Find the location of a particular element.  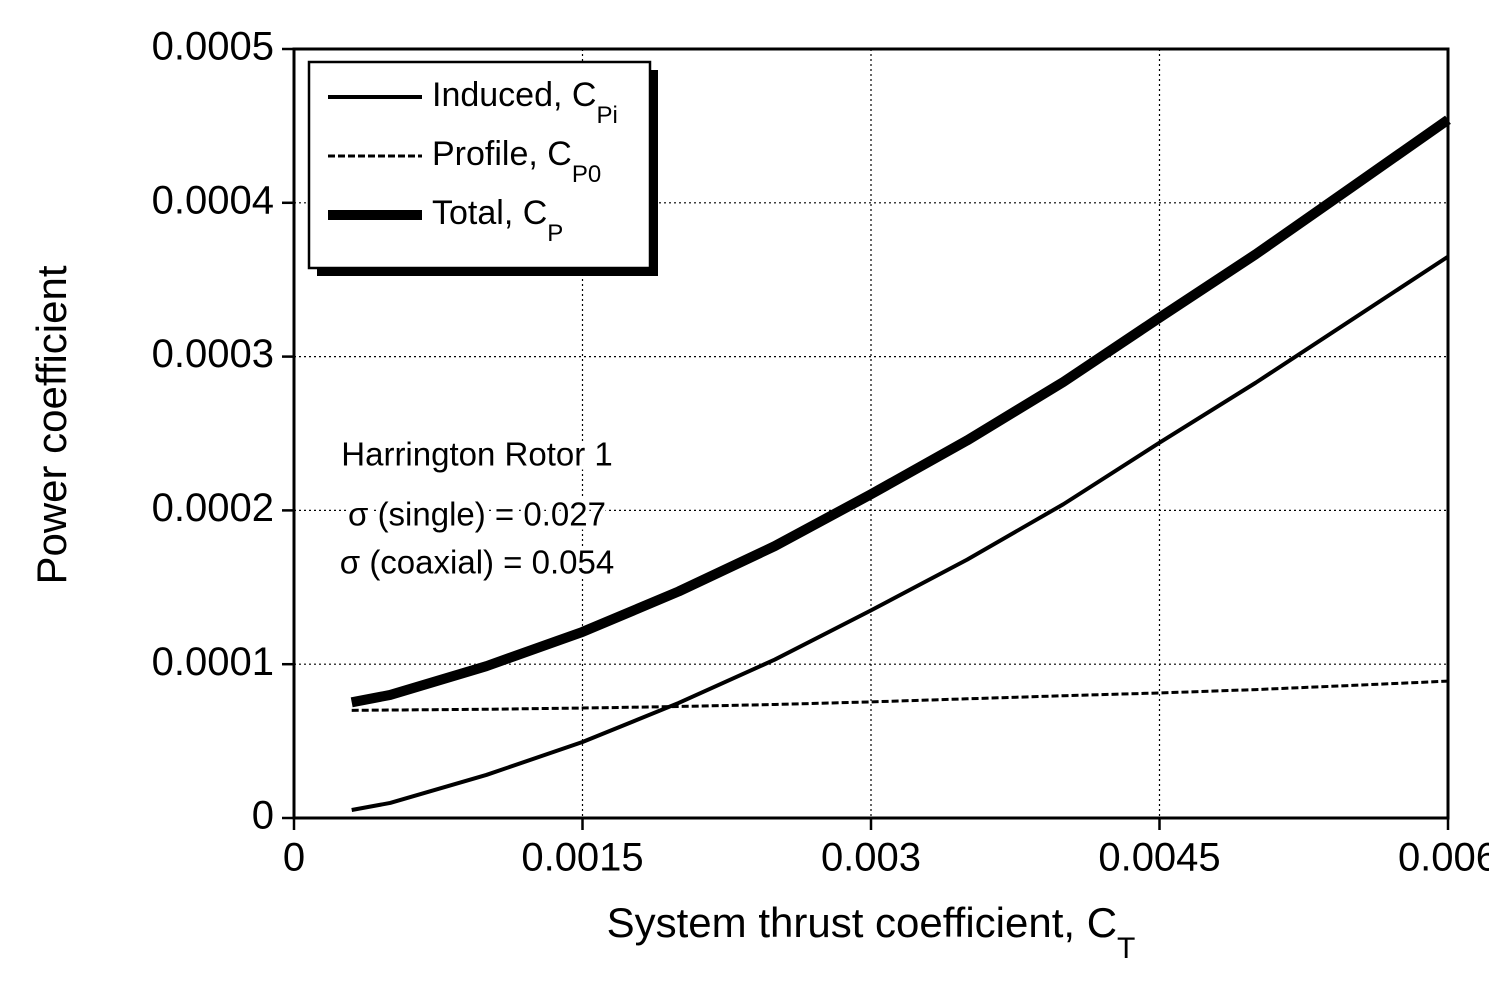

annotation: σ (coaxial) = 0.054 is located at coordinates (477, 562).